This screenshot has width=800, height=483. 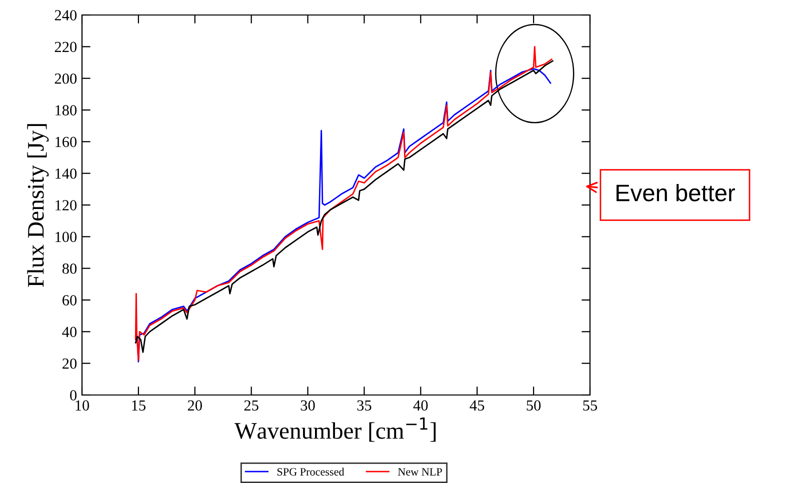 I want to click on x-tick-label: 10, so click(x=83, y=405).